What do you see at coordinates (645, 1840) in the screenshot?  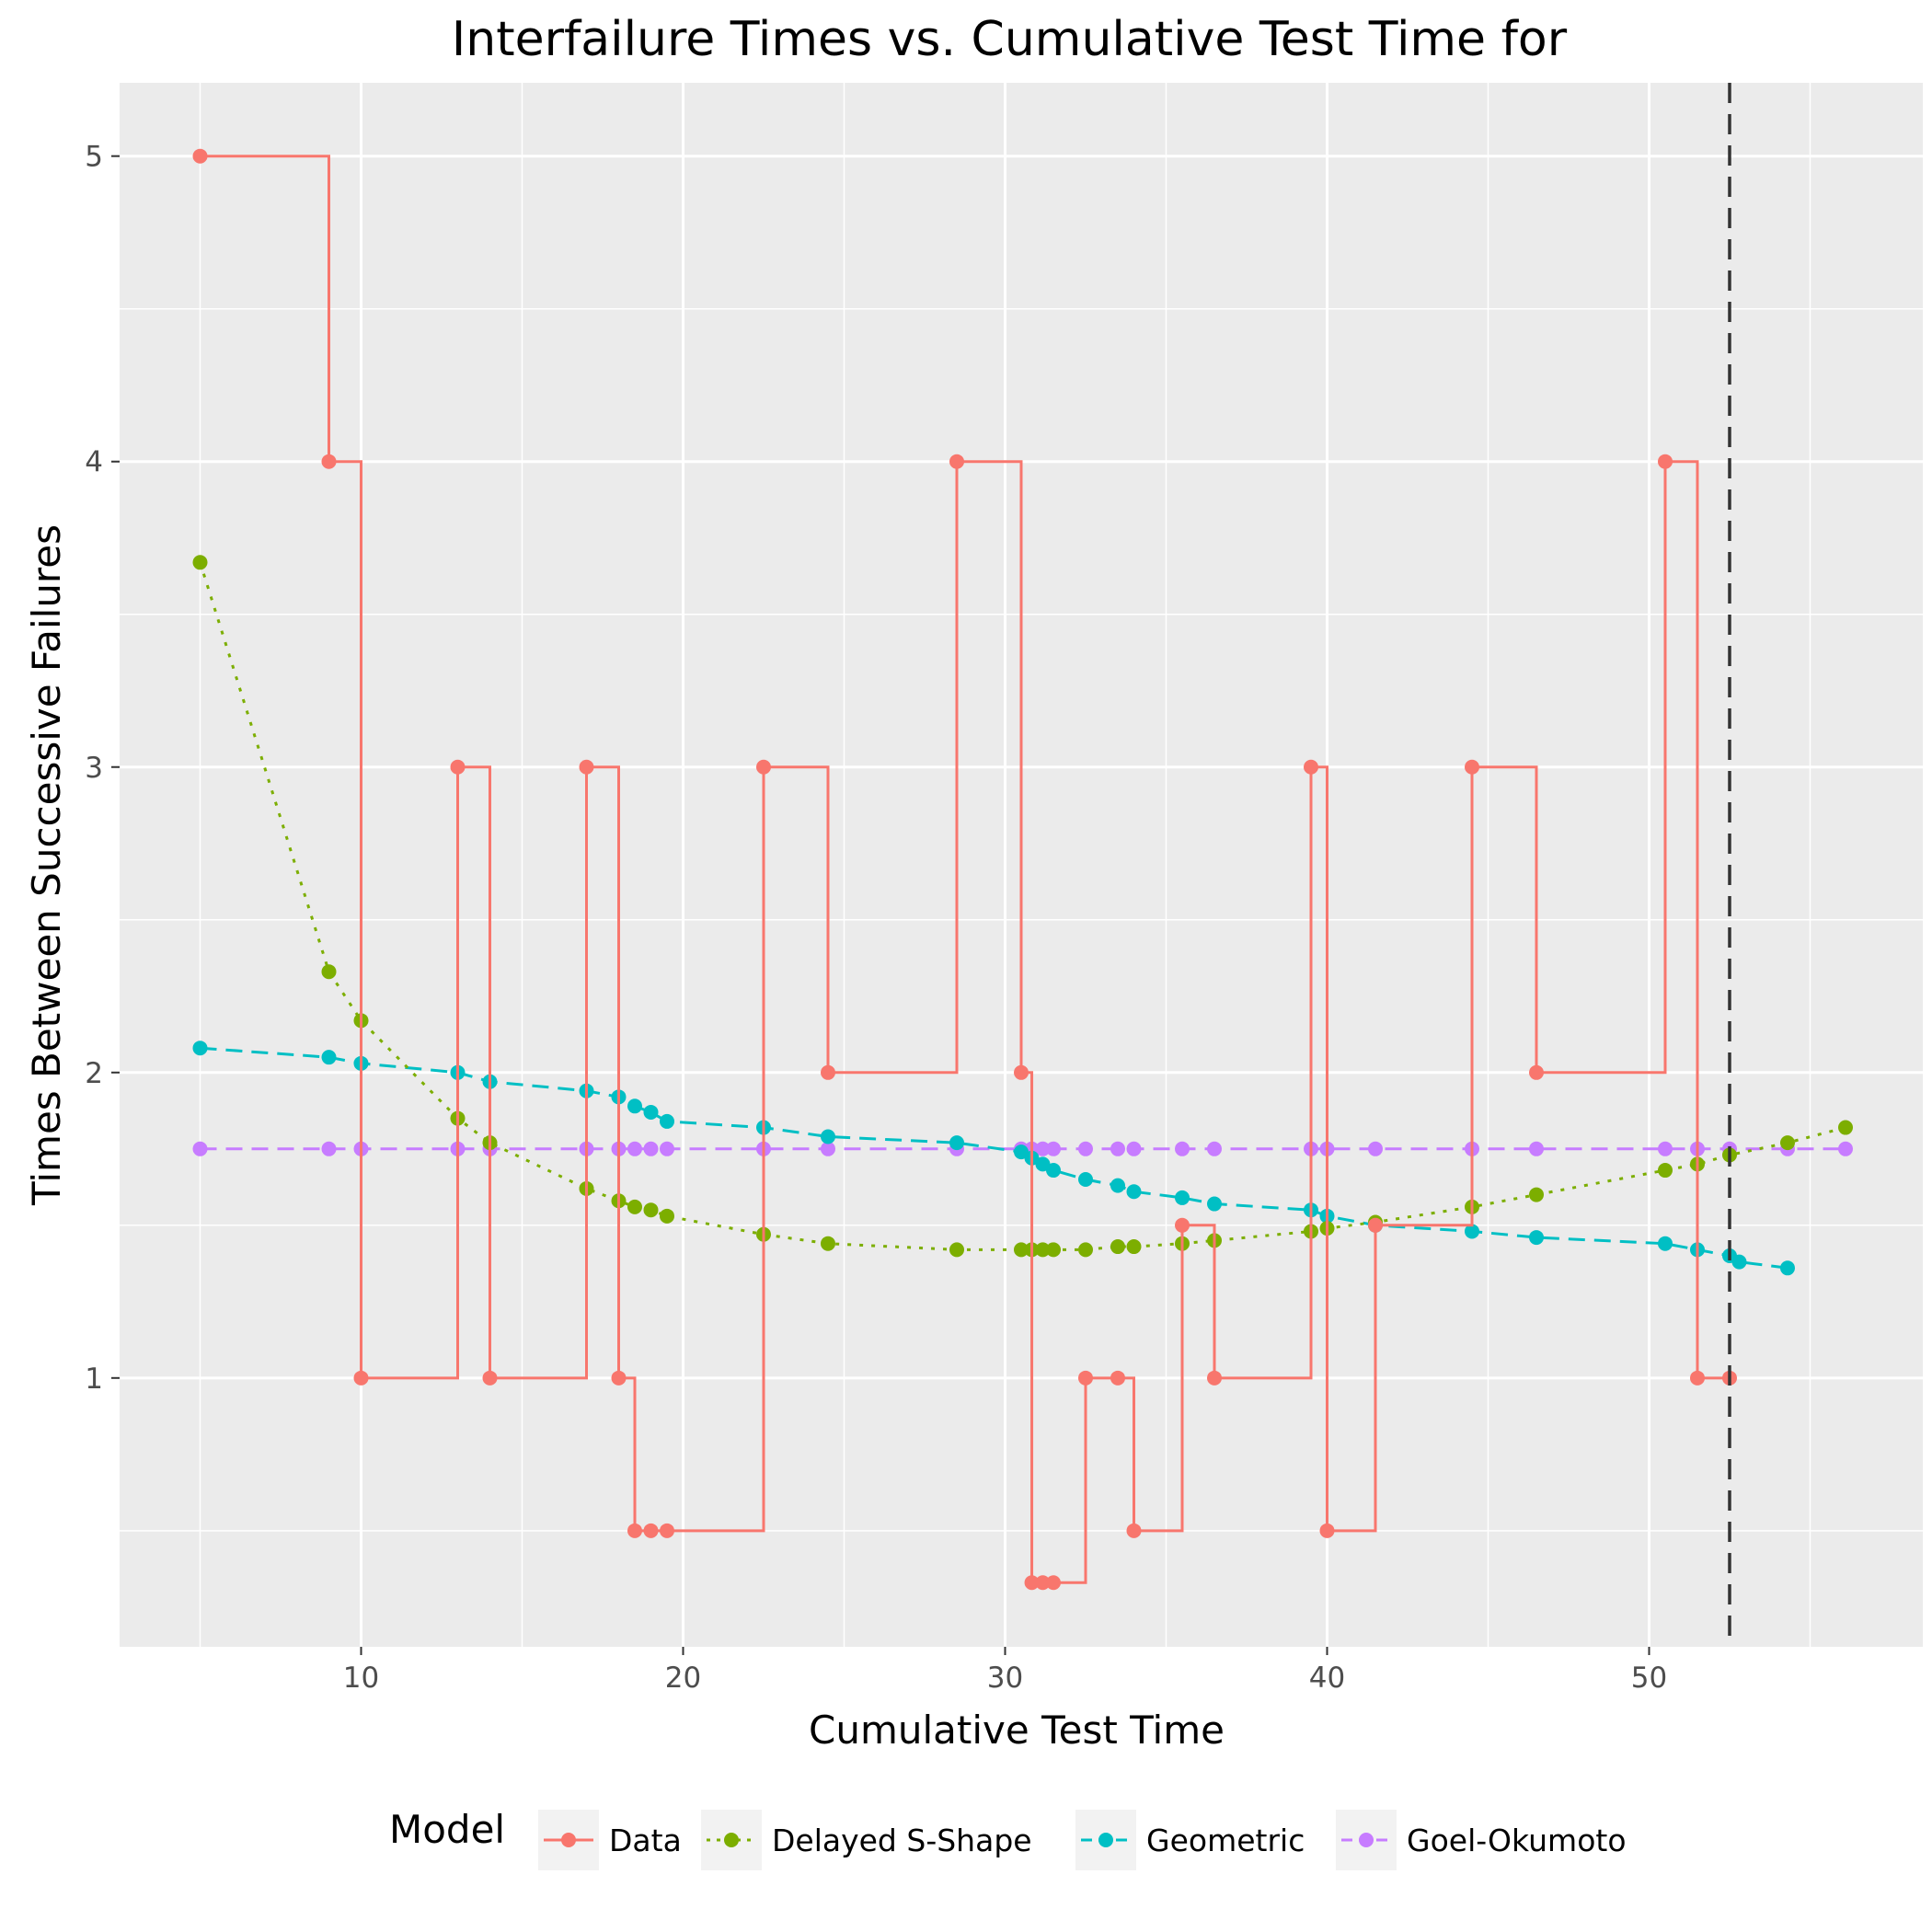 I see `legend-label: Data` at bounding box center [645, 1840].